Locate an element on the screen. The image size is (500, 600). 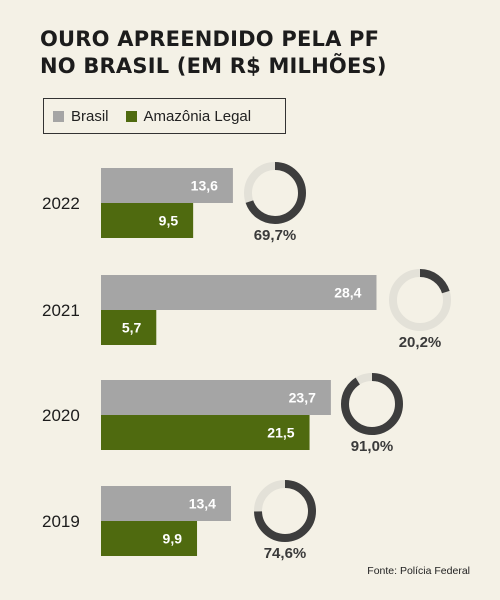
year-label: 2021 is located at coordinates (61, 310).